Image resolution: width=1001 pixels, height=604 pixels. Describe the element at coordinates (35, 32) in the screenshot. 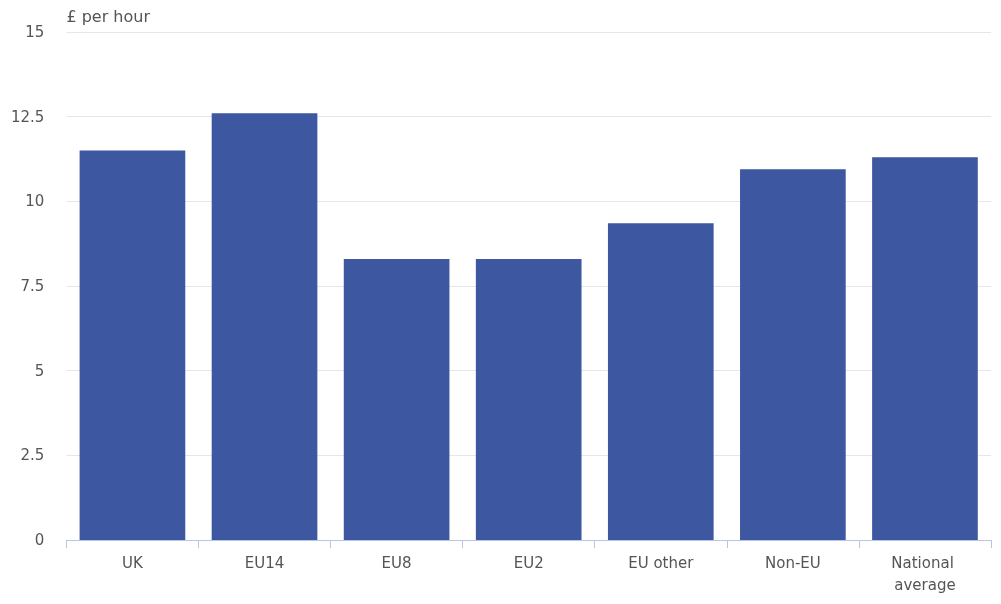

I see `y-tick-label: 15` at that location.